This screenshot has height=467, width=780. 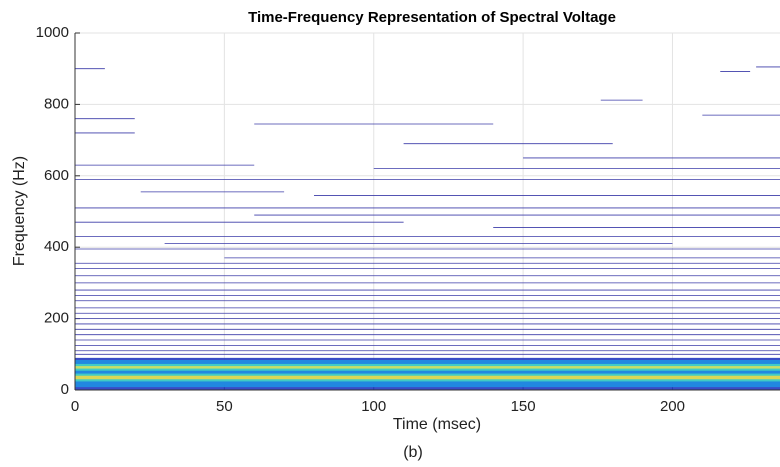 I want to click on y-tick-label: 0, so click(x=65, y=389).